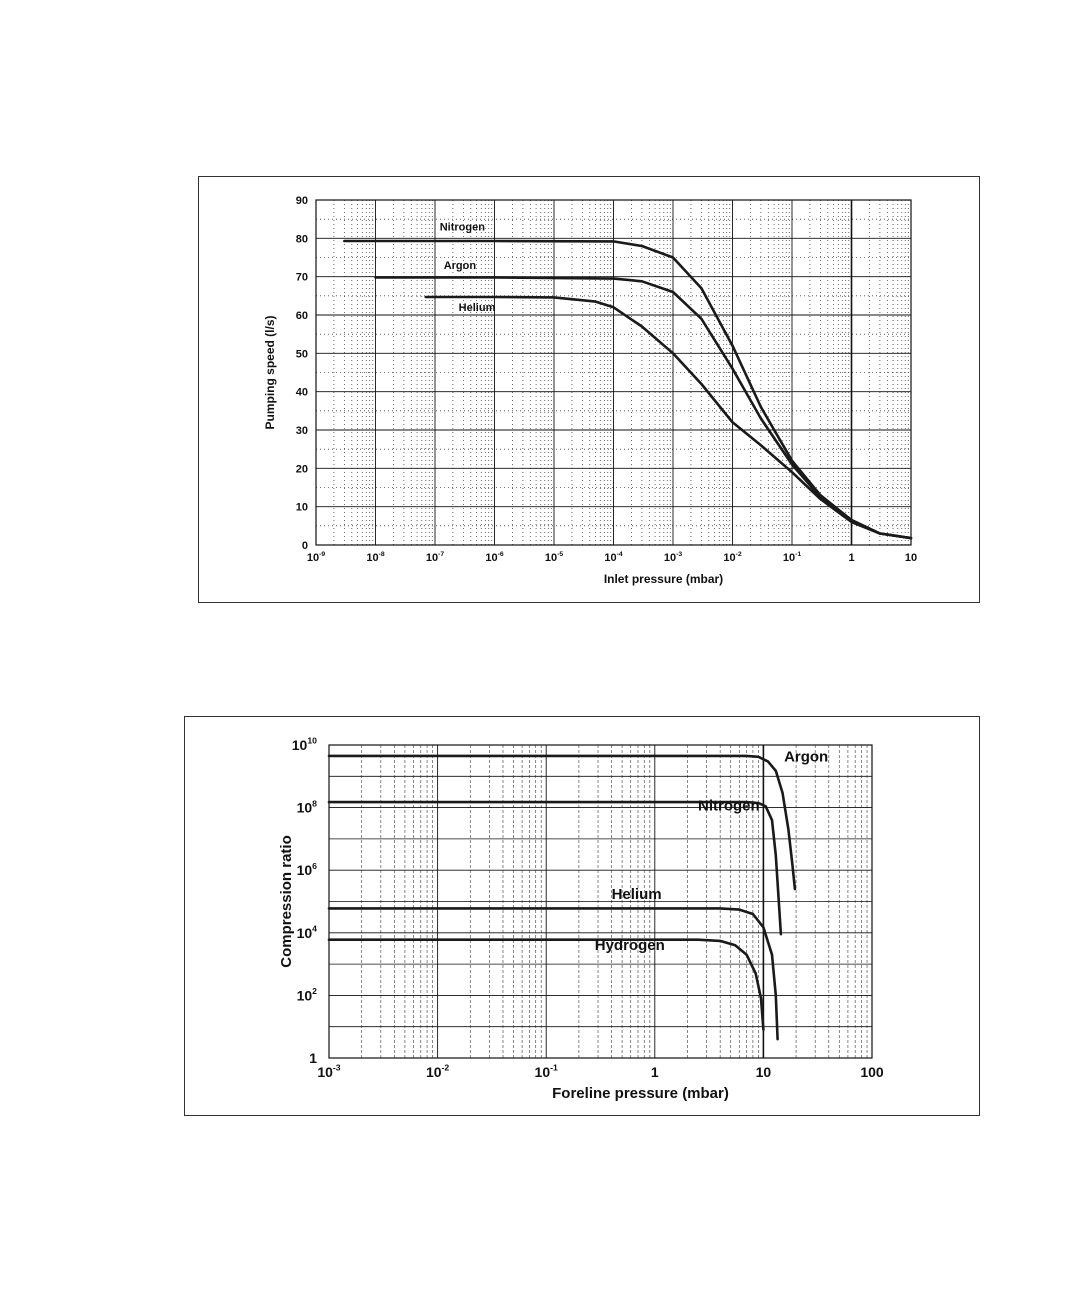 This screenshot has width=1080, height=1296. I want to click on y-tick-label: 1010, so click(304, 744).